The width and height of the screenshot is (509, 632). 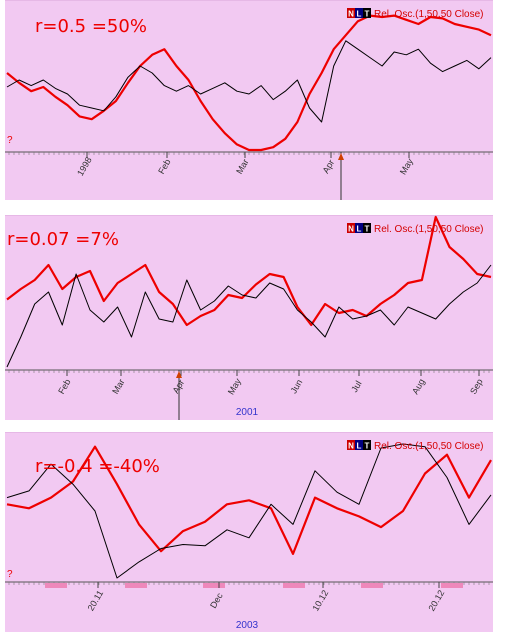 What do you see at coordinates (247, 625) in the screenshot?
I see `year-label: 2003` at bounding box center [247, 625].